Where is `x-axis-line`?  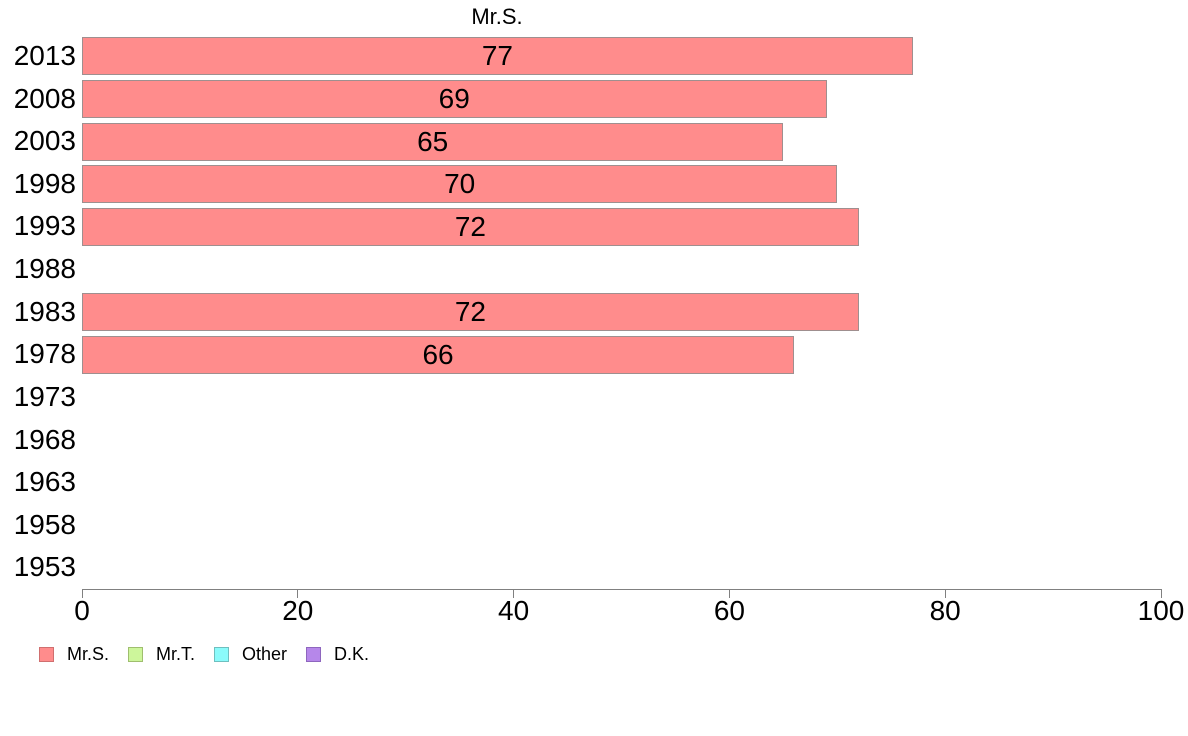
x-axis-line is located at coordinates (622, 589).